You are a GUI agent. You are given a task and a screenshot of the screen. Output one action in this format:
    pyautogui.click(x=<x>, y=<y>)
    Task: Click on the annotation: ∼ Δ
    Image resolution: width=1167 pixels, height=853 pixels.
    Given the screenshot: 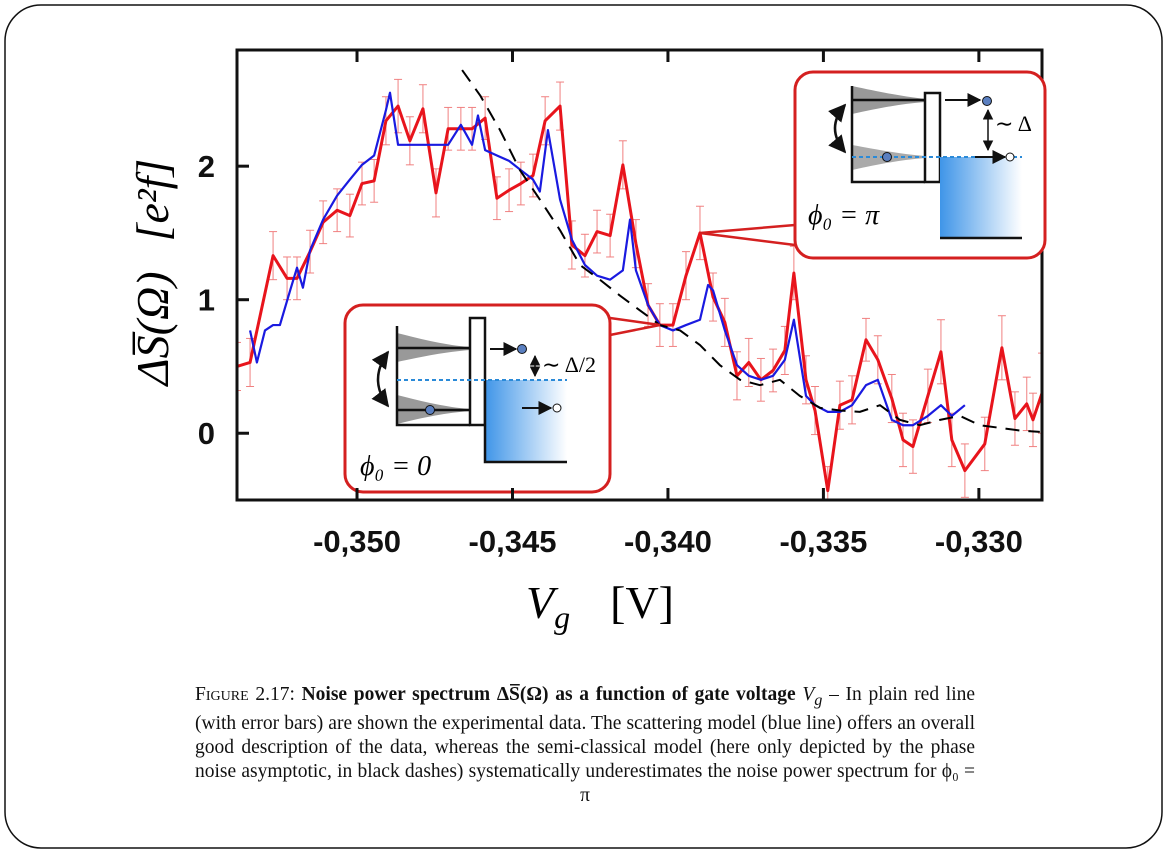 What is the action you would take?
    pyautogui.click(x=1013, y=123)
    